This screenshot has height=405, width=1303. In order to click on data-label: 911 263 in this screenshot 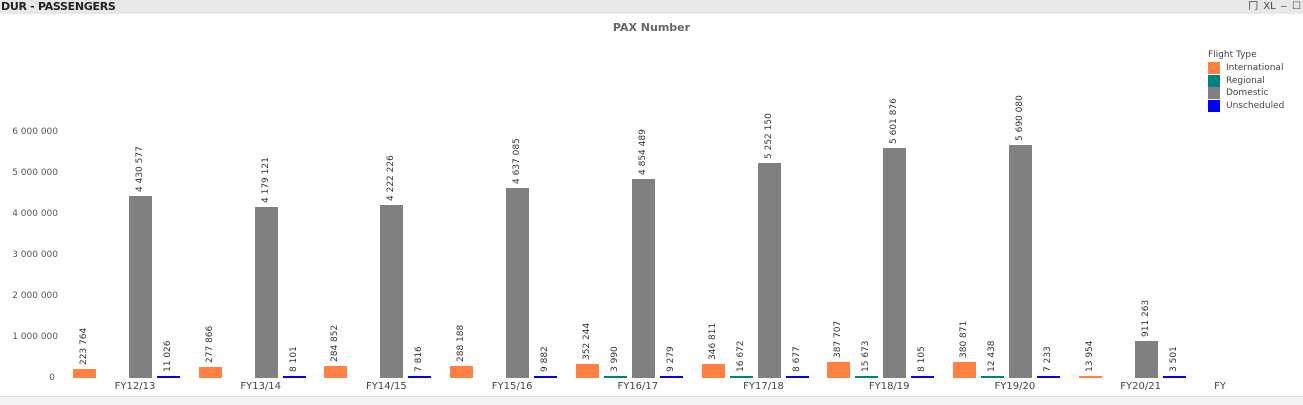, I will do `click(1145, 318)`.